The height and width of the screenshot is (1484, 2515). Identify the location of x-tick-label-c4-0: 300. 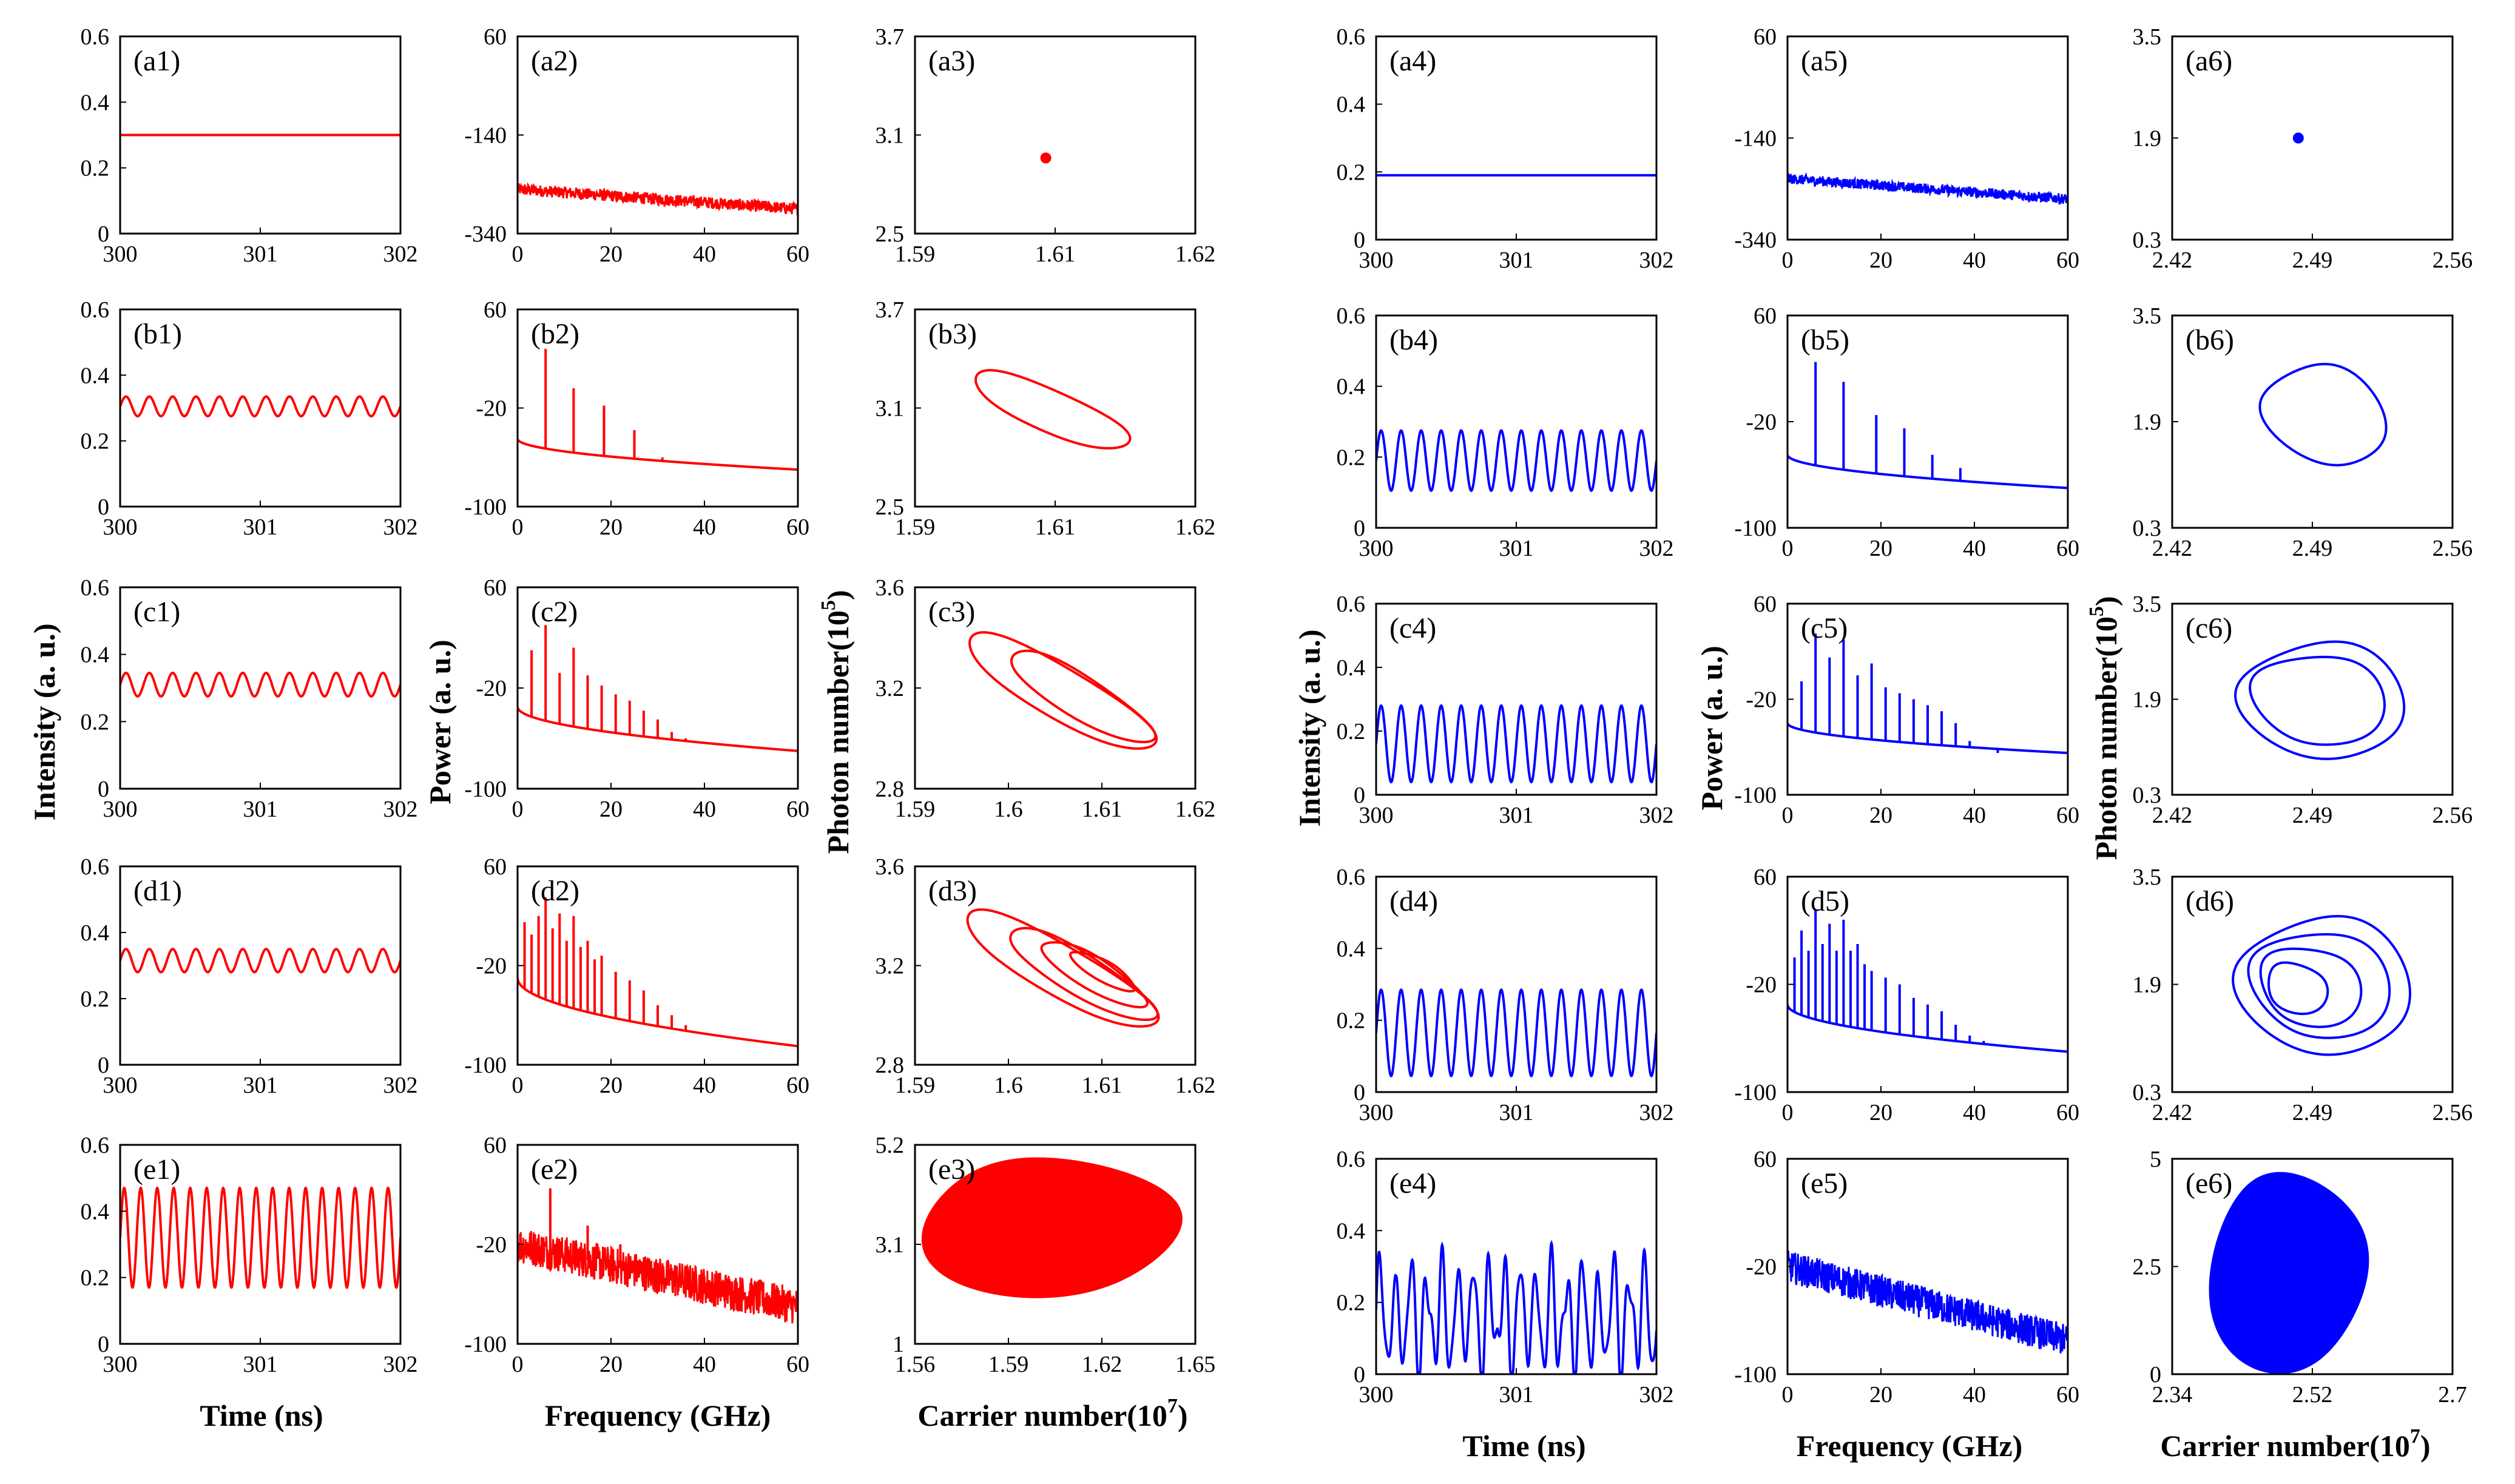
(1376, 815).